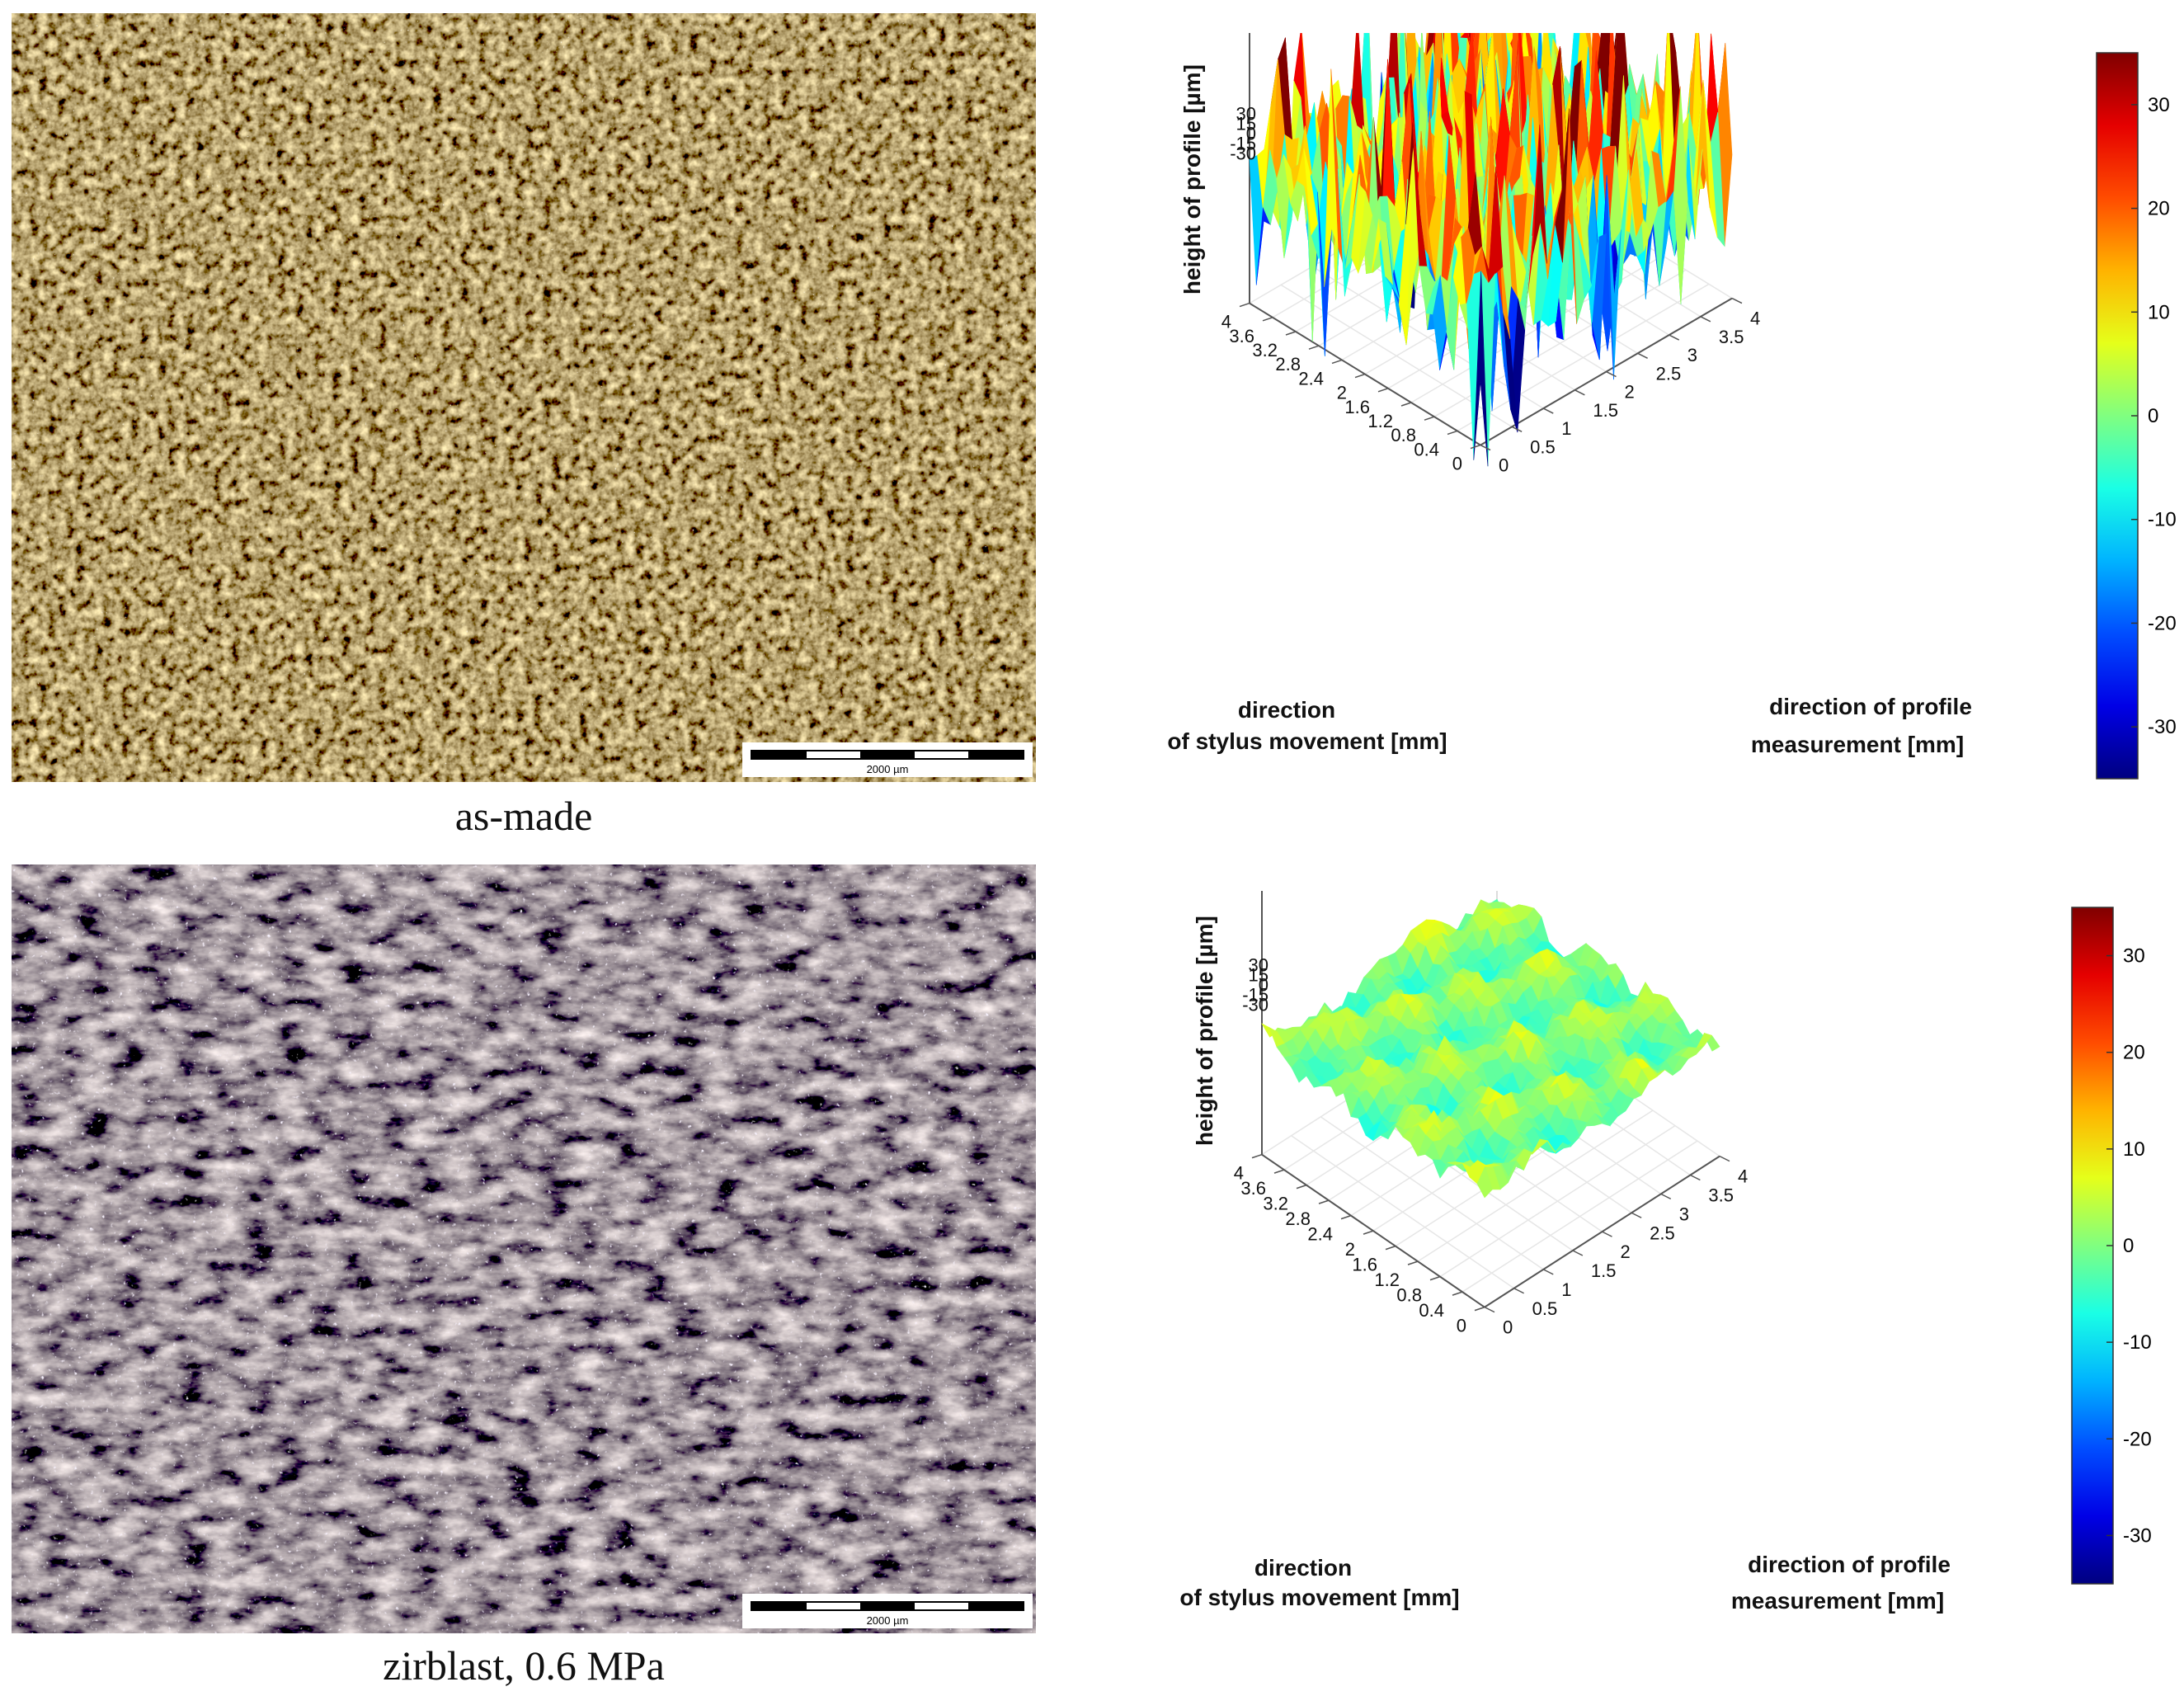 The image size is (2184, 1696). What do you see at coordinates (1566, 1289) in the screenshot?
I see `y-tick-label: 1` at bounding box center [1566, 1289].